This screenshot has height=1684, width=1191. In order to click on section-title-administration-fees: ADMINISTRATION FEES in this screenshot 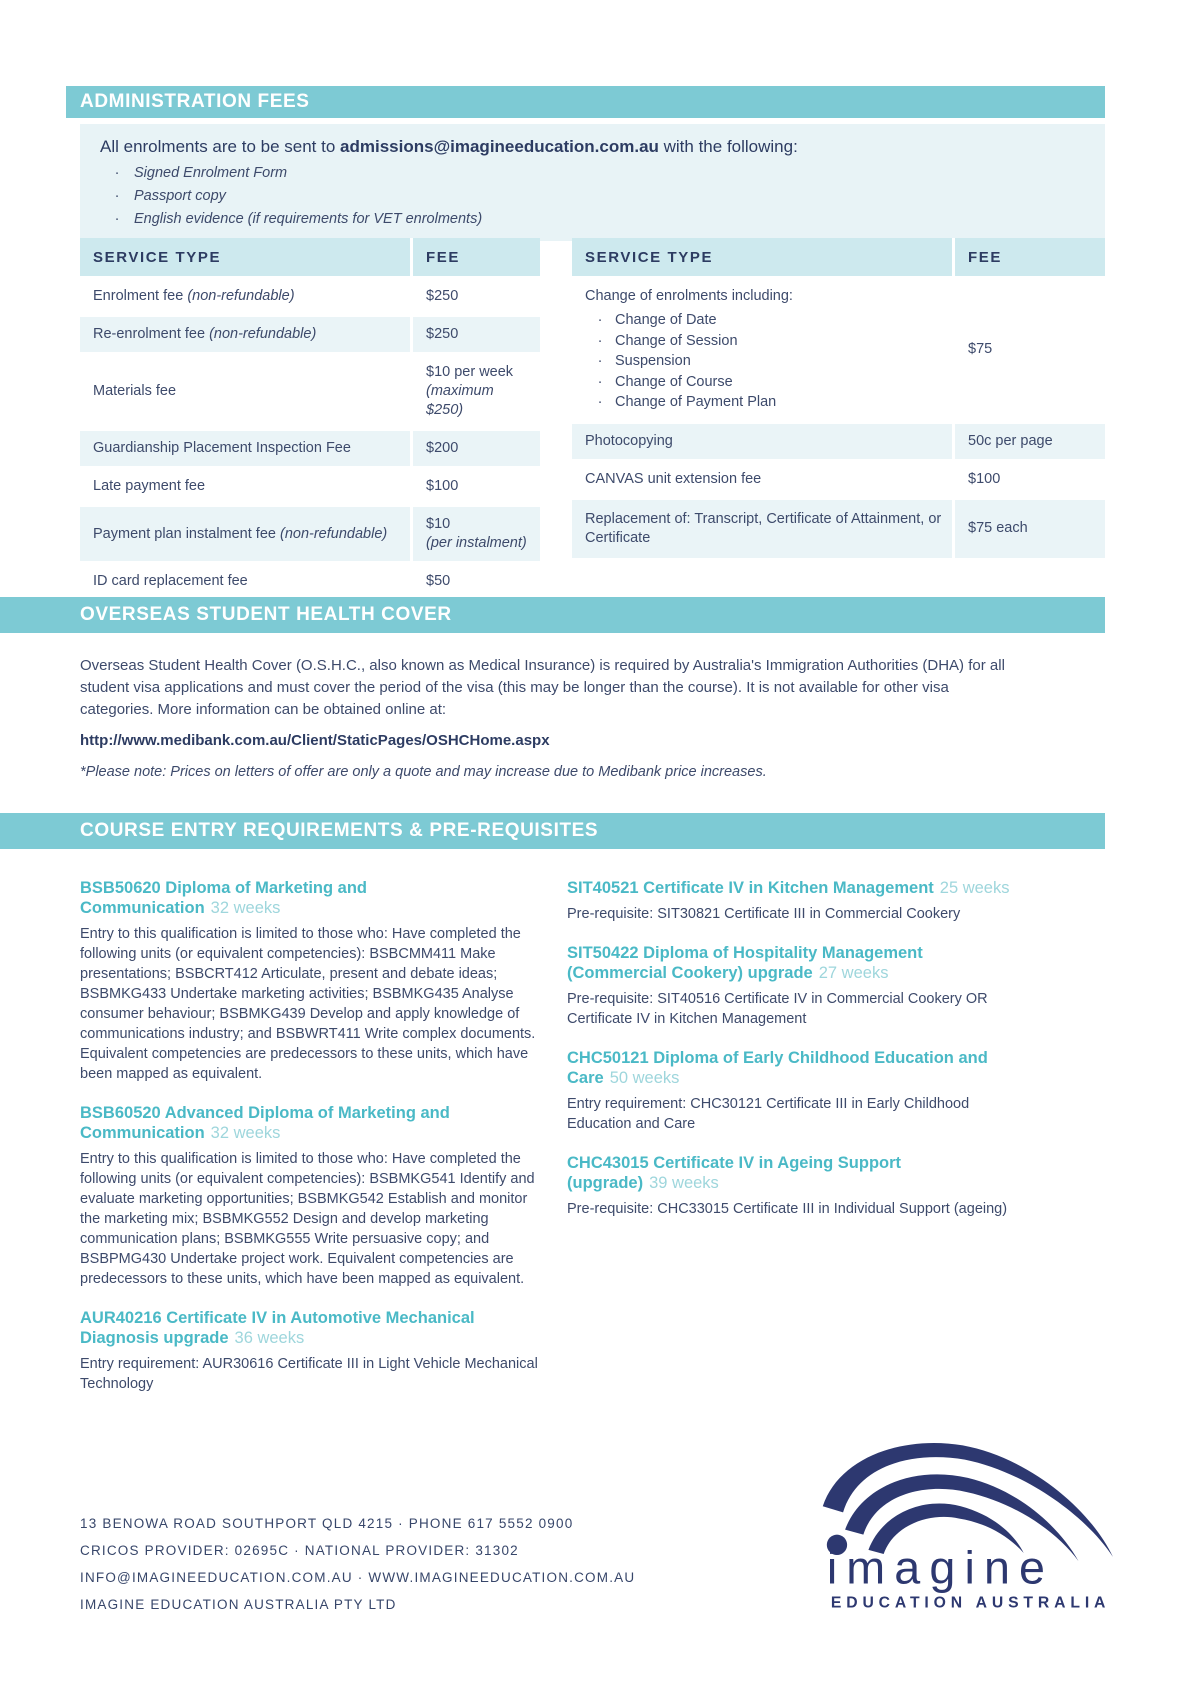, I will do `click(195, 101)`.